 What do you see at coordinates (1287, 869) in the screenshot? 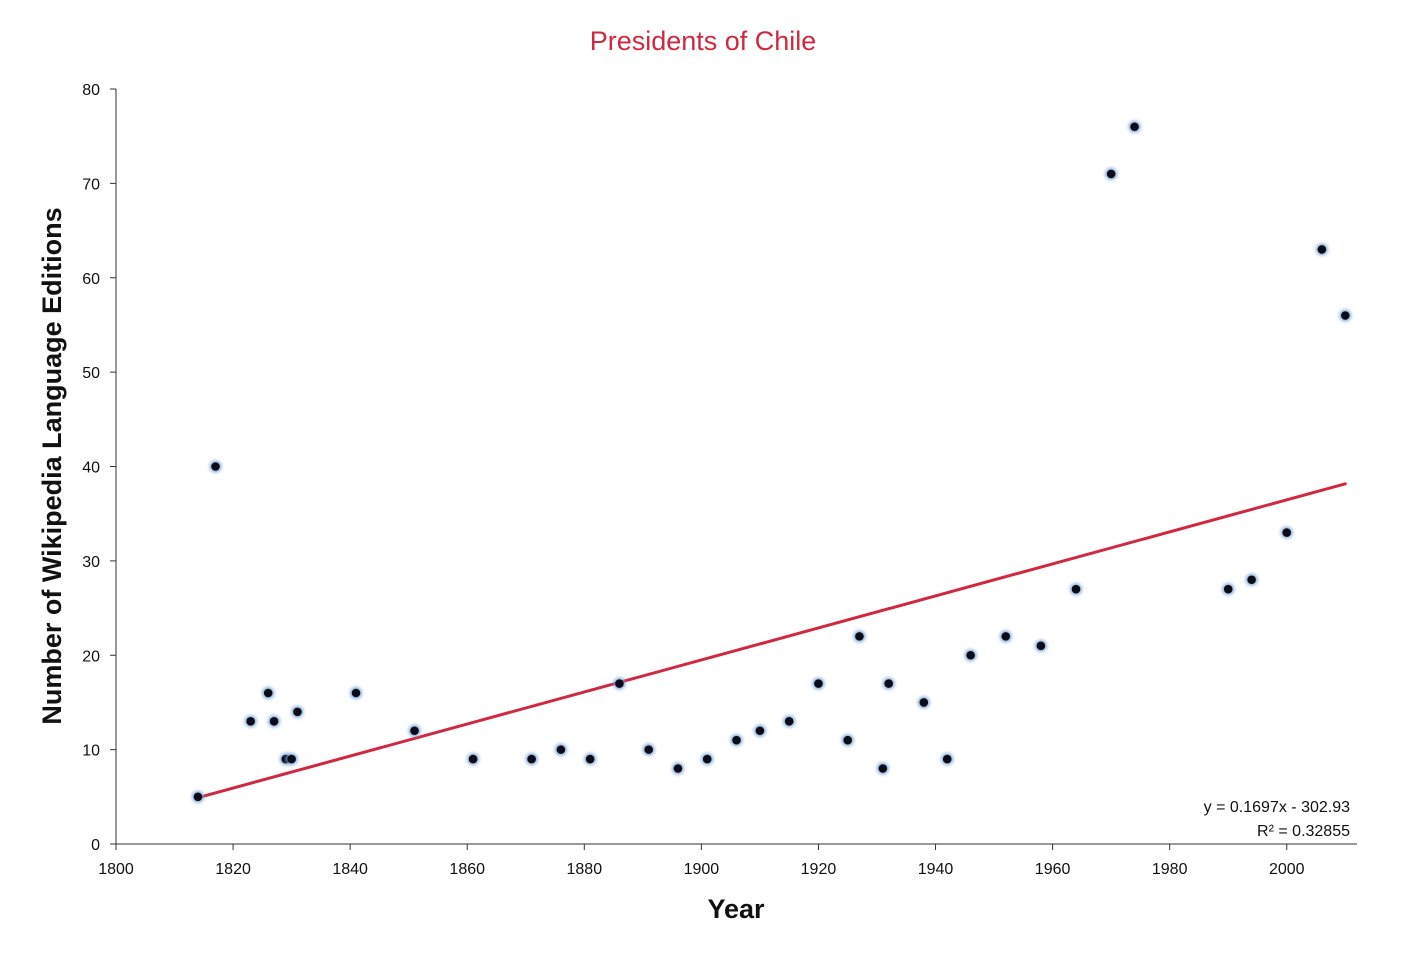
I see `x-tick-label: 2000` at bounding box center [1287, 869].